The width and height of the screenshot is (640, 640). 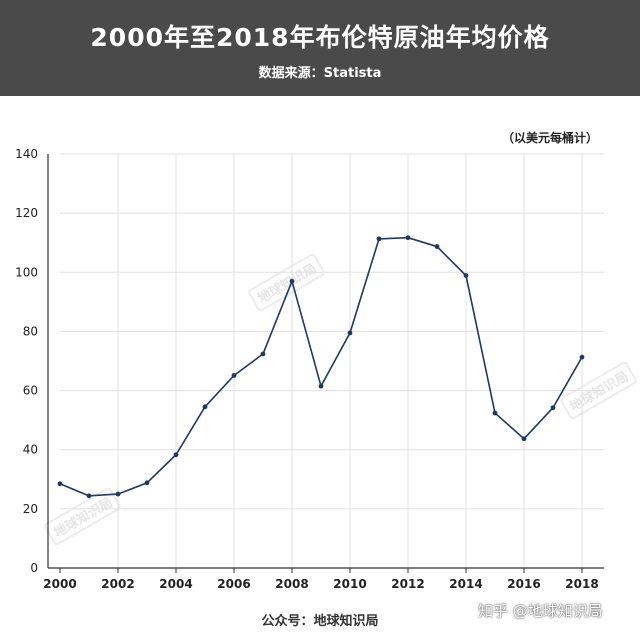 What do you see at coordinates (30, 331) in the screenshot?
I see `y-tick-label: 80` at bounding box center [30, 331].